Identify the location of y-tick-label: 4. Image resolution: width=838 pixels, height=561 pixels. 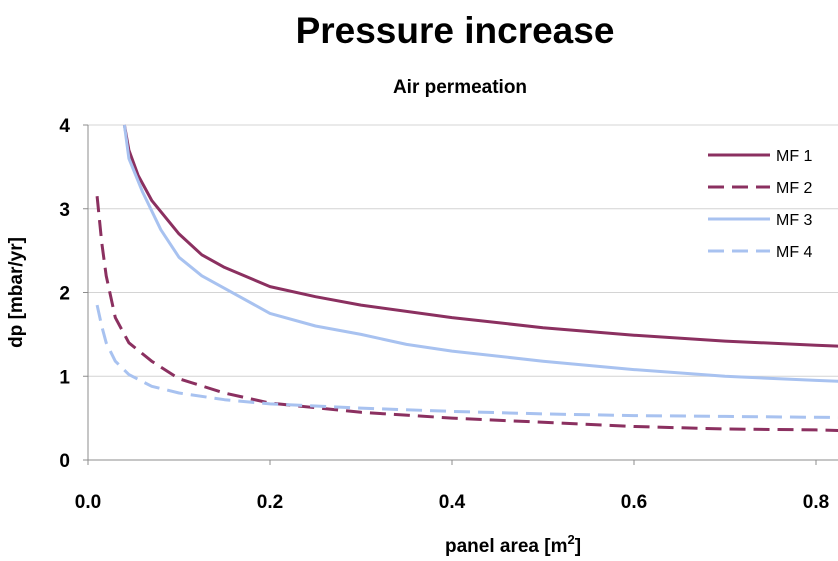
(64, 126).